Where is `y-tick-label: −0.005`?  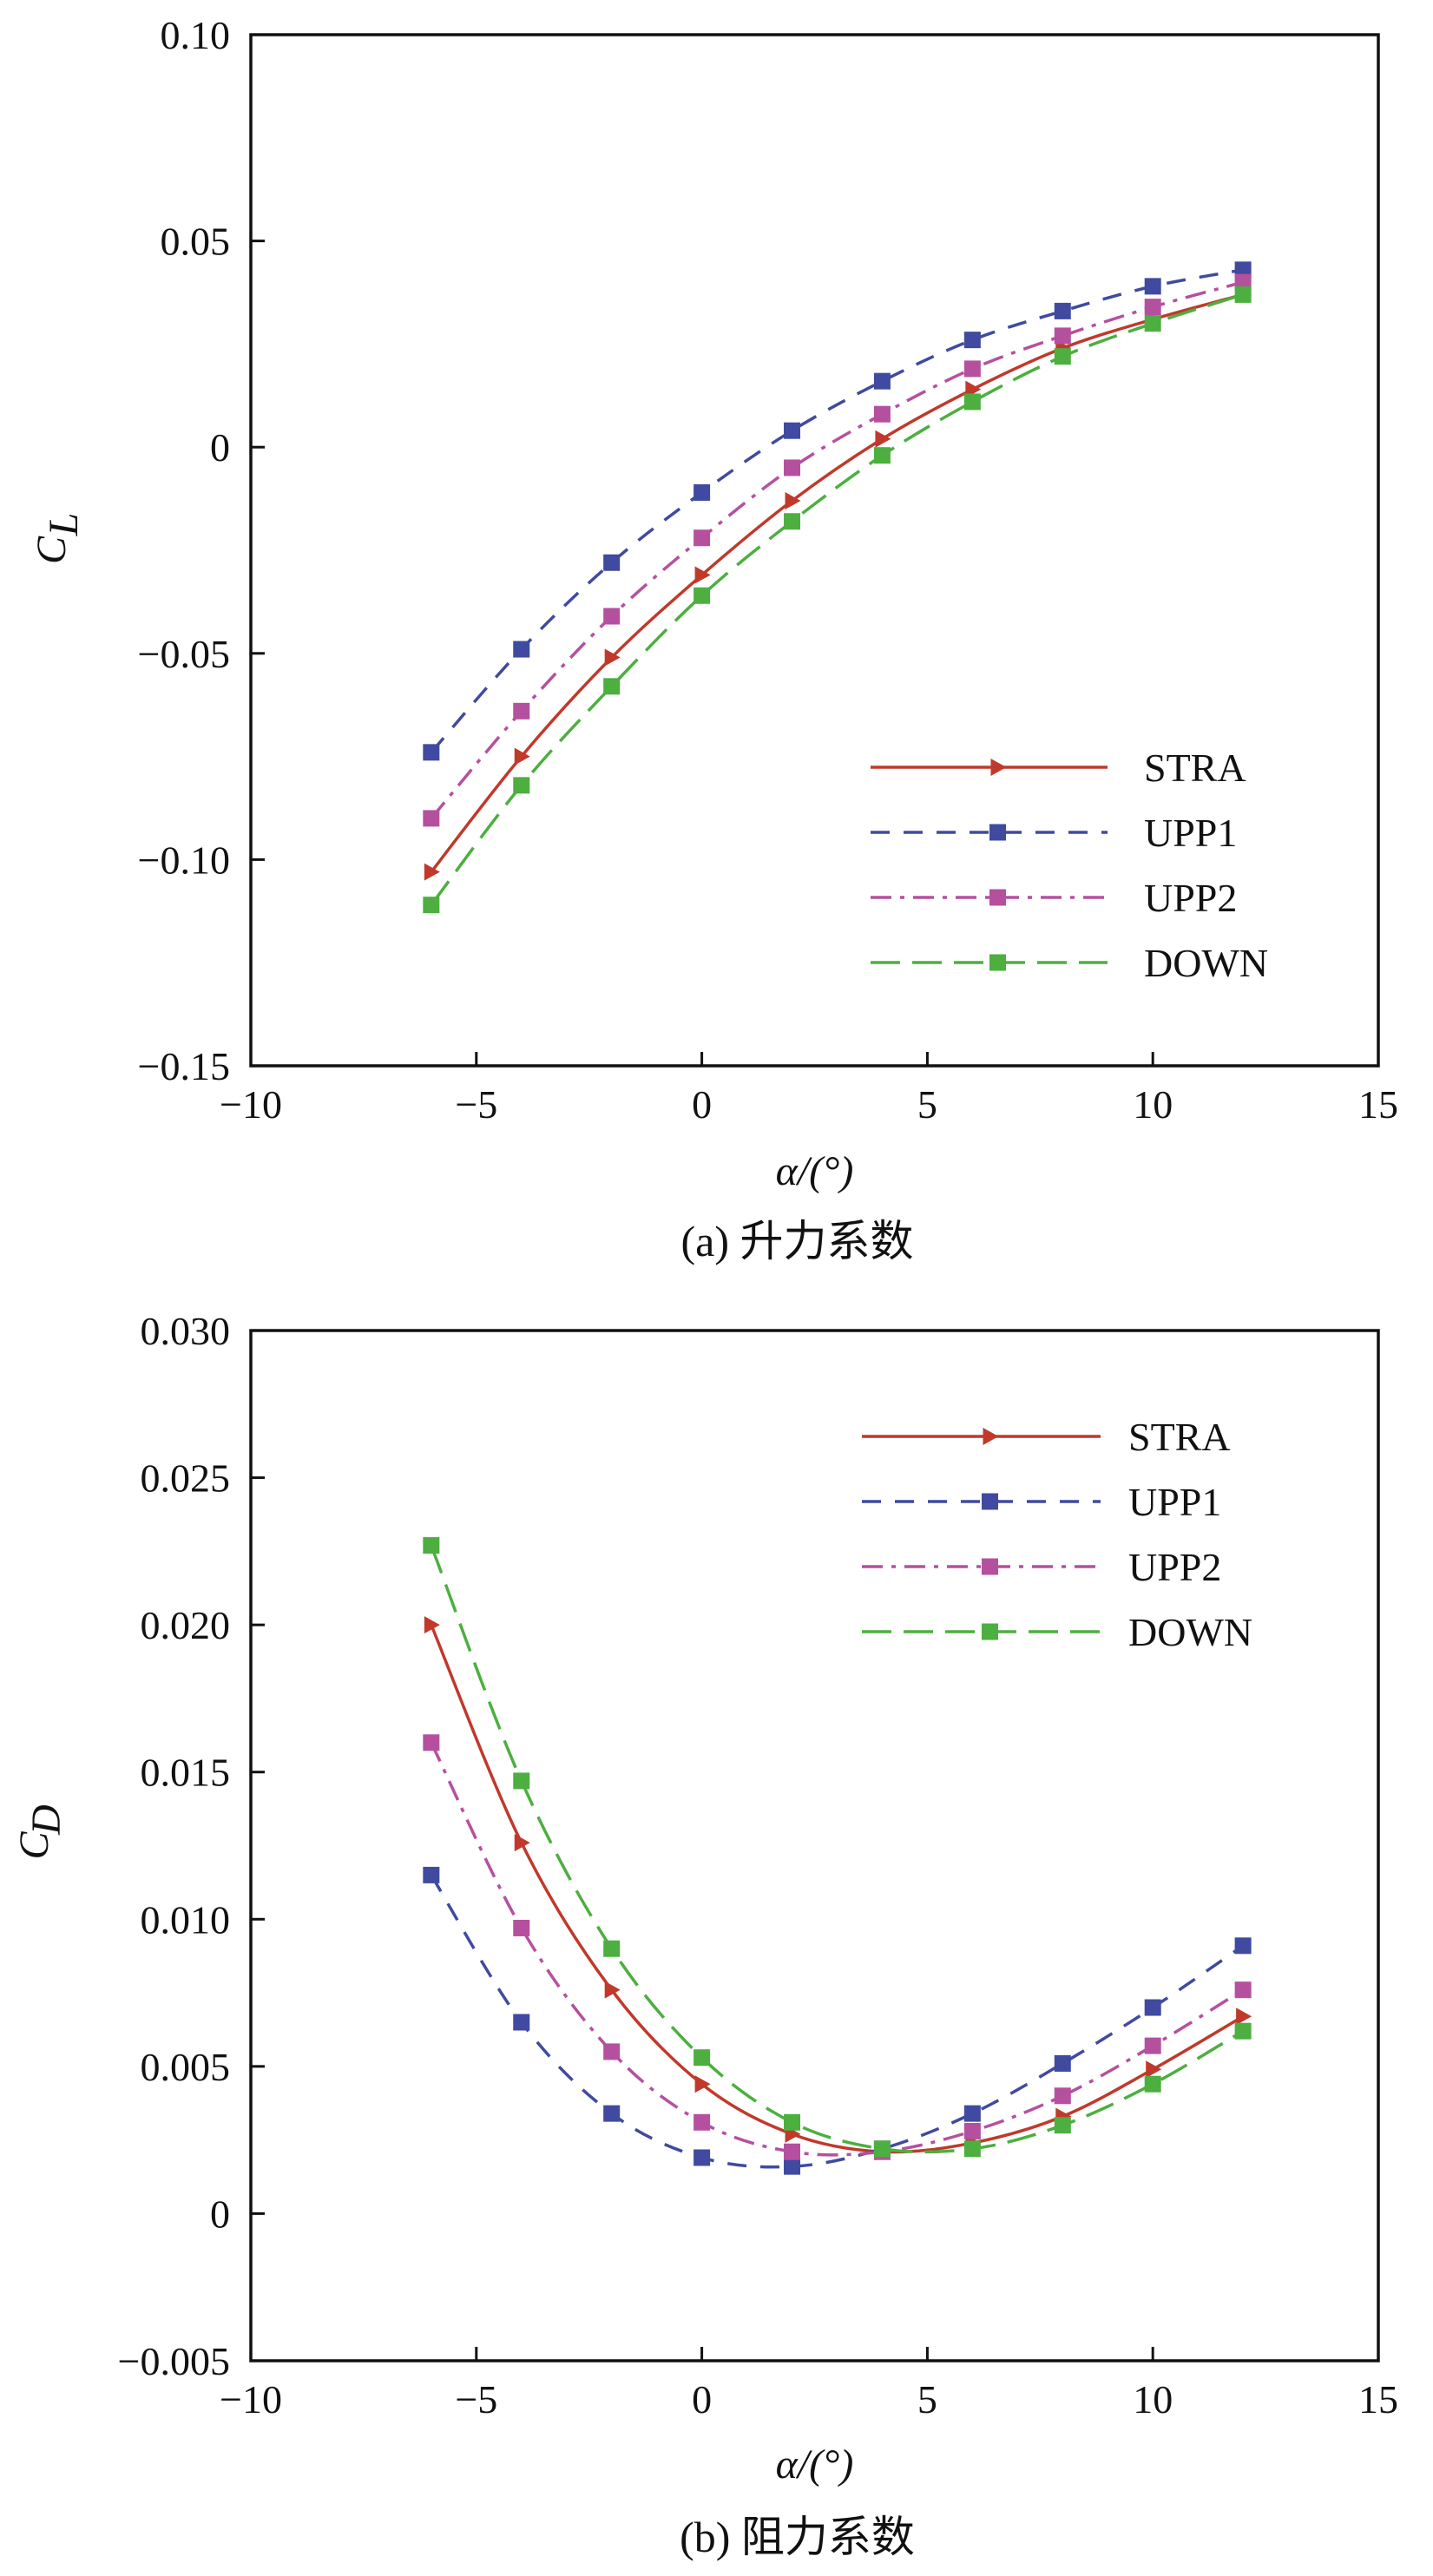
y-tick-label: −0.005 is located at coordinates (174, 2361).